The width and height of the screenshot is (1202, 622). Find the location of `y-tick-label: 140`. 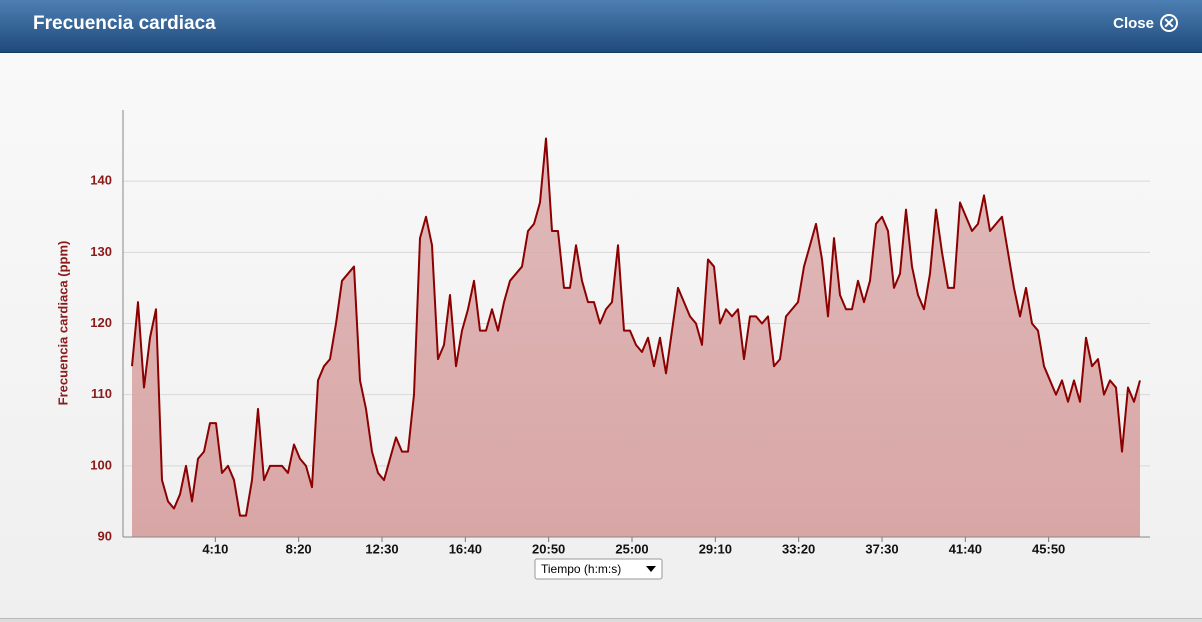

y-tick-label: 140 is located at coordinates (101, 180).